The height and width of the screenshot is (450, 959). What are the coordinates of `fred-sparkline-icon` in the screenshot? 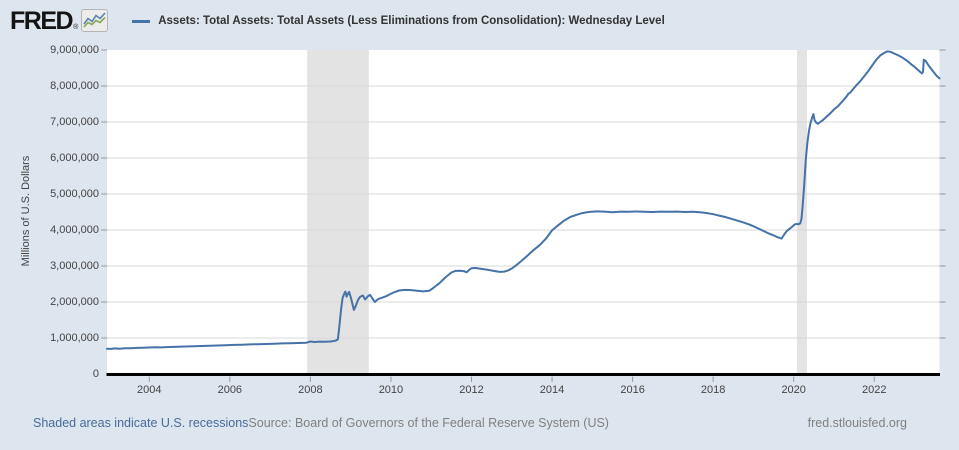 It's located at (95, 20).